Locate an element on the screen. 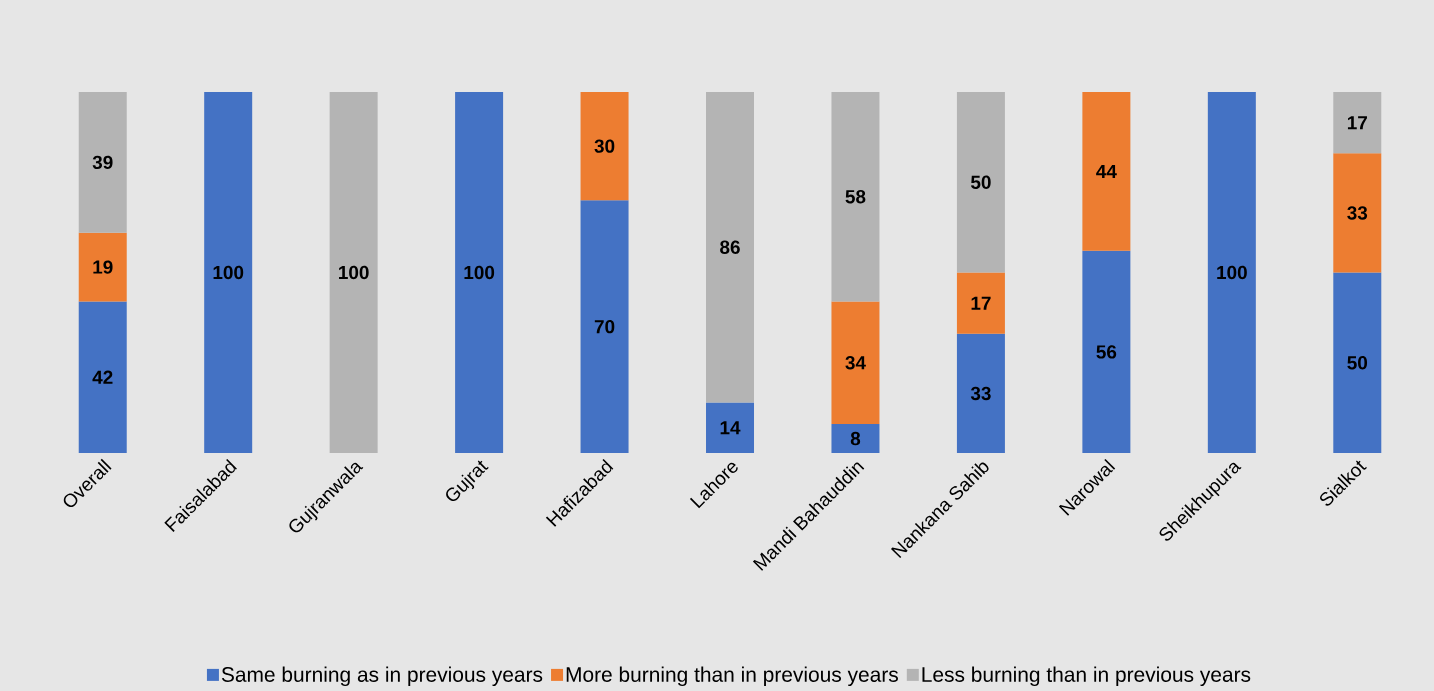 This screenshot has width=1434, height=691. data-label: 86 is located at coordinates (730, 247).